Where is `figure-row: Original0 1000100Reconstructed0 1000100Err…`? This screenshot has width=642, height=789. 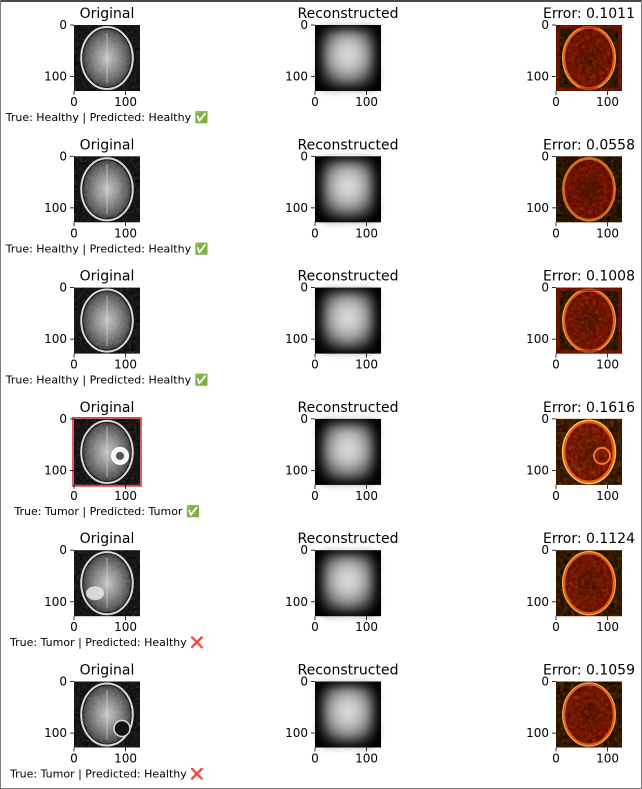 figure-row: Original0 1000100Reconstructed0 1000100Err… is located at coordinates (320, 328).